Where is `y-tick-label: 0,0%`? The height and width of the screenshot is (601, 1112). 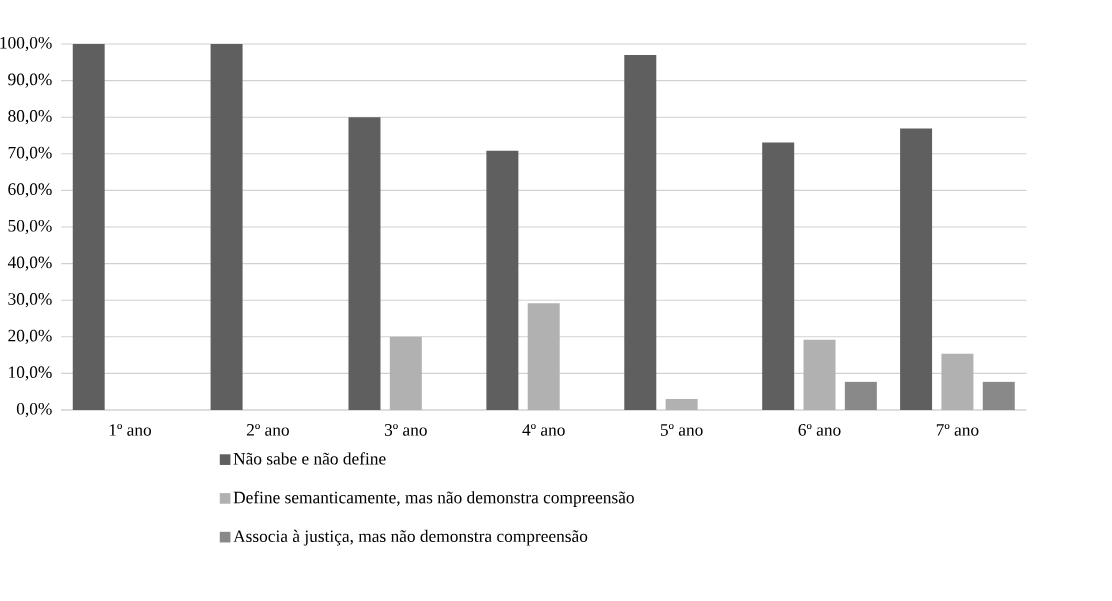 y-tick-label: 0,0% is located at coordinates (34, 410).